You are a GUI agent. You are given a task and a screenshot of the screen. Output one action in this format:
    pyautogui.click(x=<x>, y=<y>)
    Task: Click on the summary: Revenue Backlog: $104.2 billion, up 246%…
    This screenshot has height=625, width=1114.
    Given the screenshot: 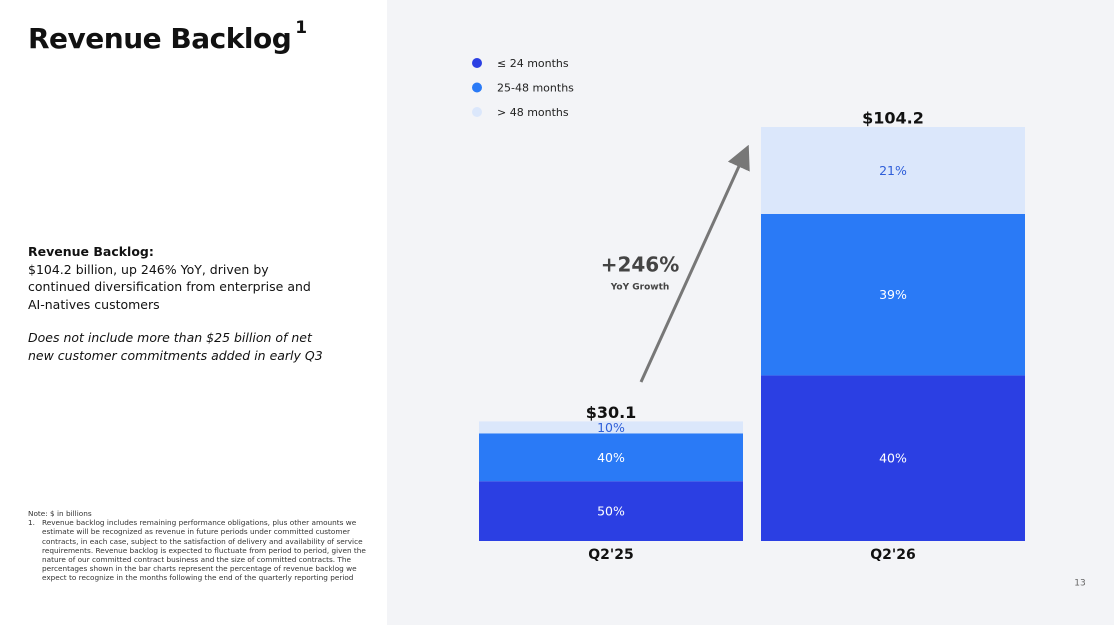 What is the action you would take?
    pyautogui.click(x=178, y=303)
    